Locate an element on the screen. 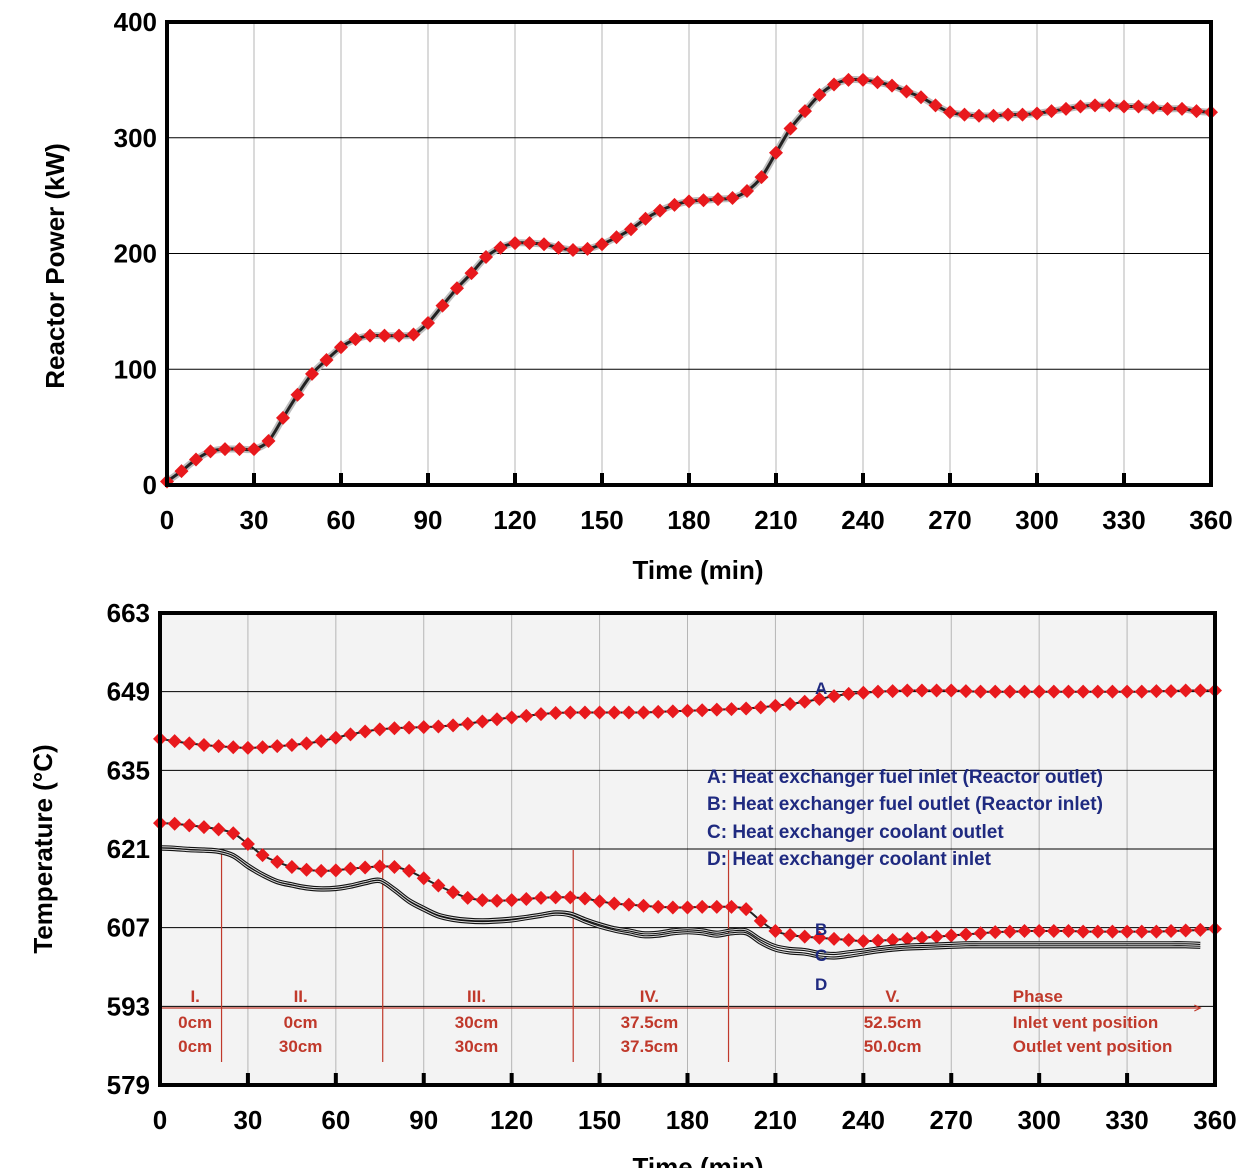 This screenshot has height=1168, width=1242. bottom-x-tick-label: 210 is located at coordinates (775, 1120).